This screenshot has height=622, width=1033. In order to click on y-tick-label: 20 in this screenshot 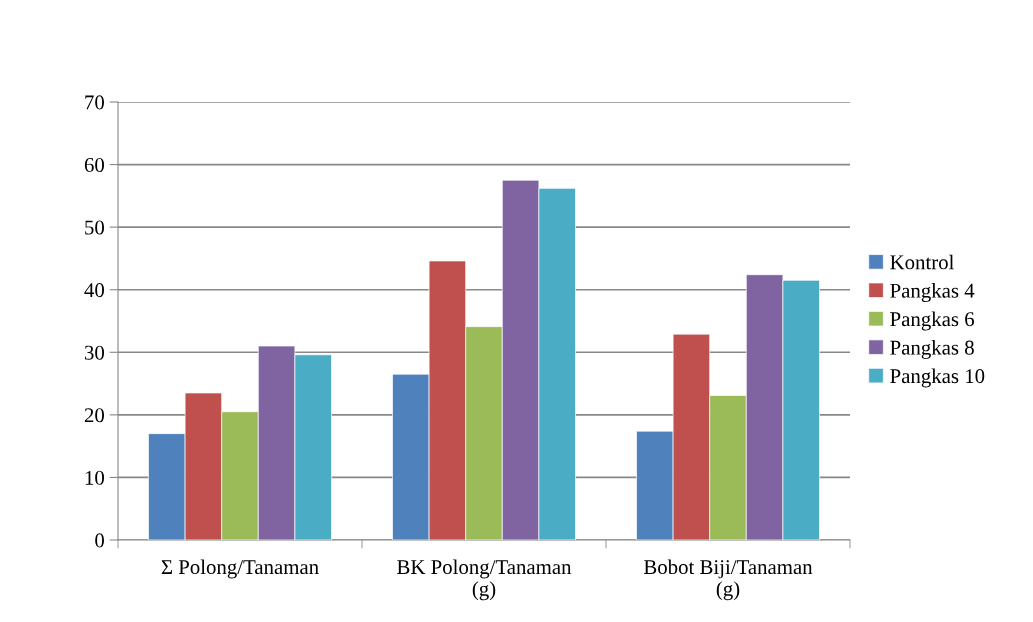, I will do `click(94, 415)`.